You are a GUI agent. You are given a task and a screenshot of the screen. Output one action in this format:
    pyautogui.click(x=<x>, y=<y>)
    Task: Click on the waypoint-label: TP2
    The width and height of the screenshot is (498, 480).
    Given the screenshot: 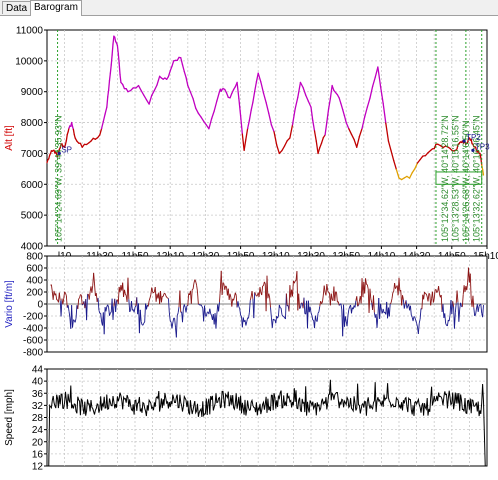 What is the action you would take?
    pyautogui.click(x=473, y=137)
    